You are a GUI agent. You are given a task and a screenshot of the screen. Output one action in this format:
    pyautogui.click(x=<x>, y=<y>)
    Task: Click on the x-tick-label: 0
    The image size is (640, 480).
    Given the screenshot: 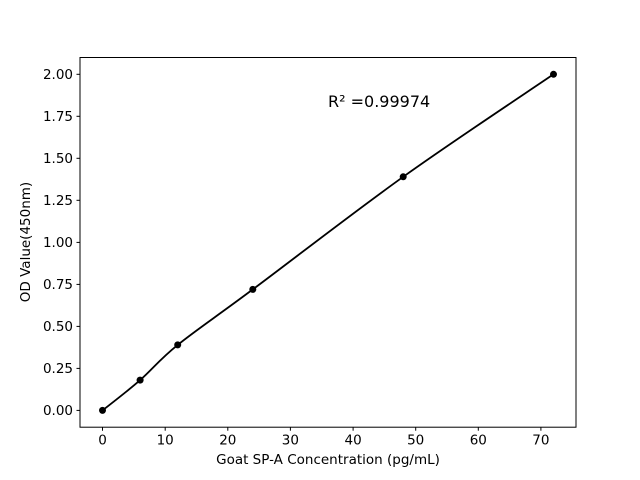 What is the action you would take?
    pyautogui.click(x=102, y=441)
    